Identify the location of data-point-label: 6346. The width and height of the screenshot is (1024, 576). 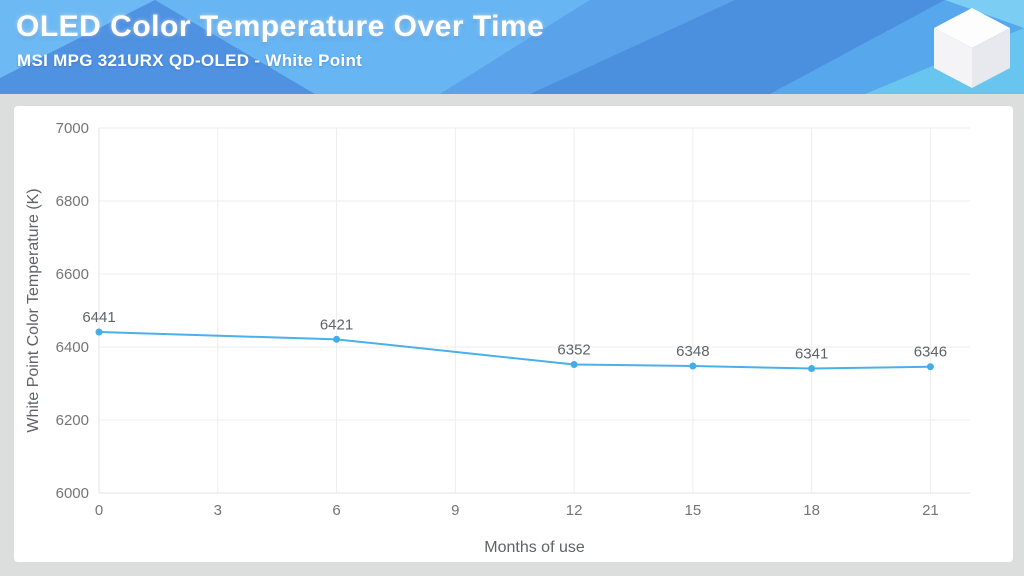
(930, 352).